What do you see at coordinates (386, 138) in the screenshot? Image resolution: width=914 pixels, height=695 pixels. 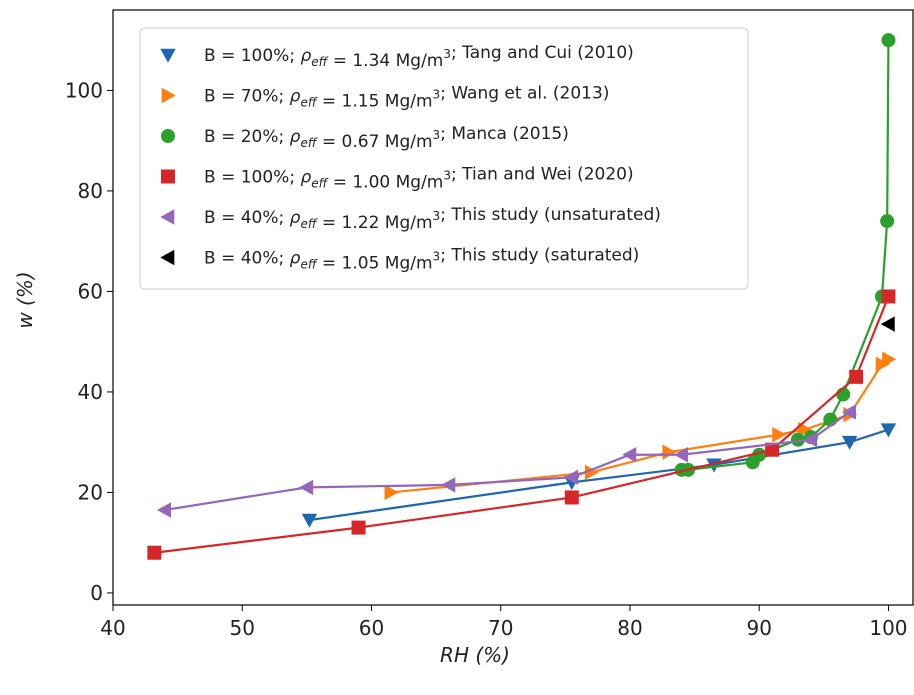 I see `legend-label: B = 20%; ρeff = 0.67 Mg/m3; Manca (2015)` at bounding box center [386, 138].